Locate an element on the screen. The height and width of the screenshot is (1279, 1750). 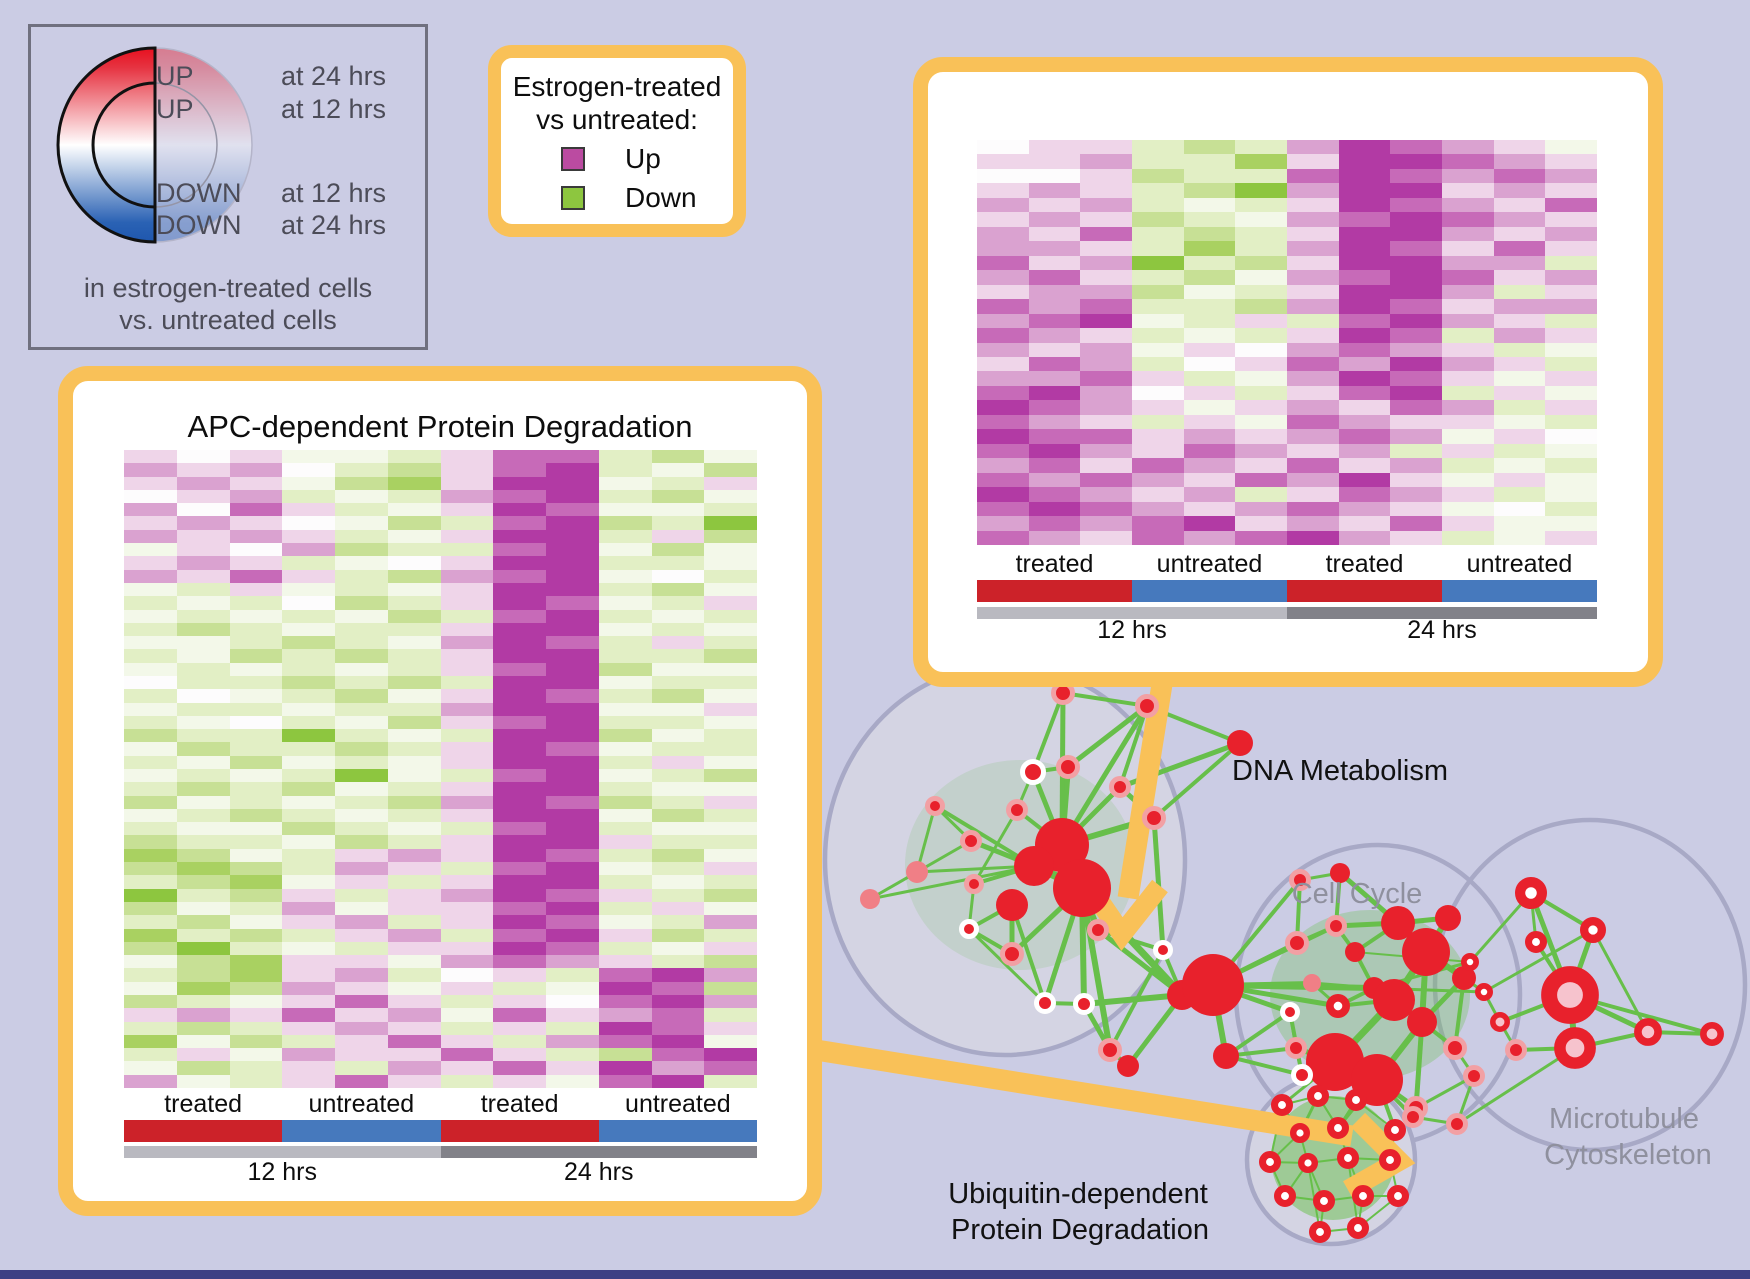
arrow-apc-to-ubiquitin-shaft is located at coordinates (1084, 1093).